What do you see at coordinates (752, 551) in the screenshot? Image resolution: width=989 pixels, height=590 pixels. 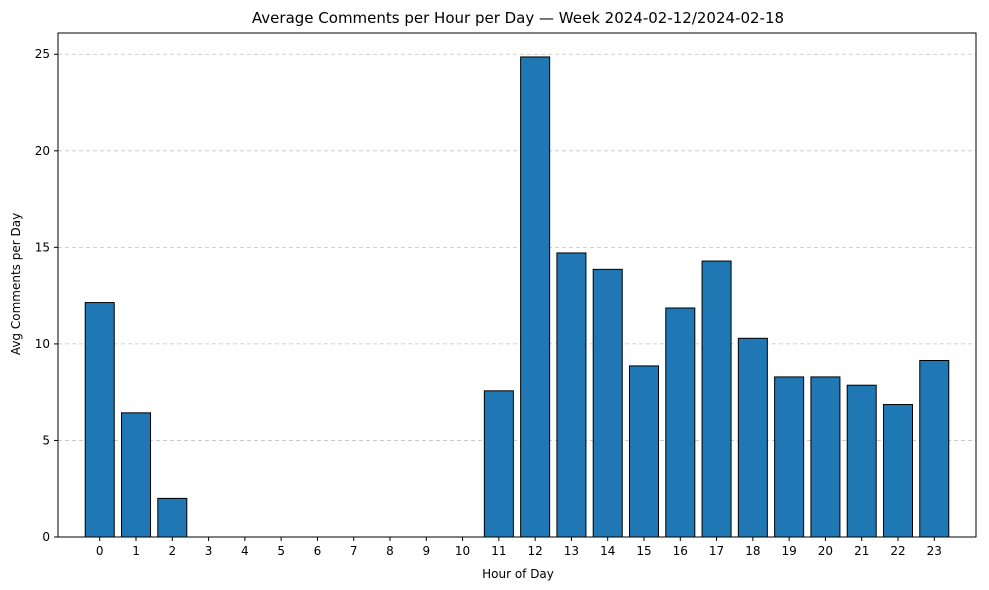 I see `x-tick-label: 18` at bounding box center [752, 551].